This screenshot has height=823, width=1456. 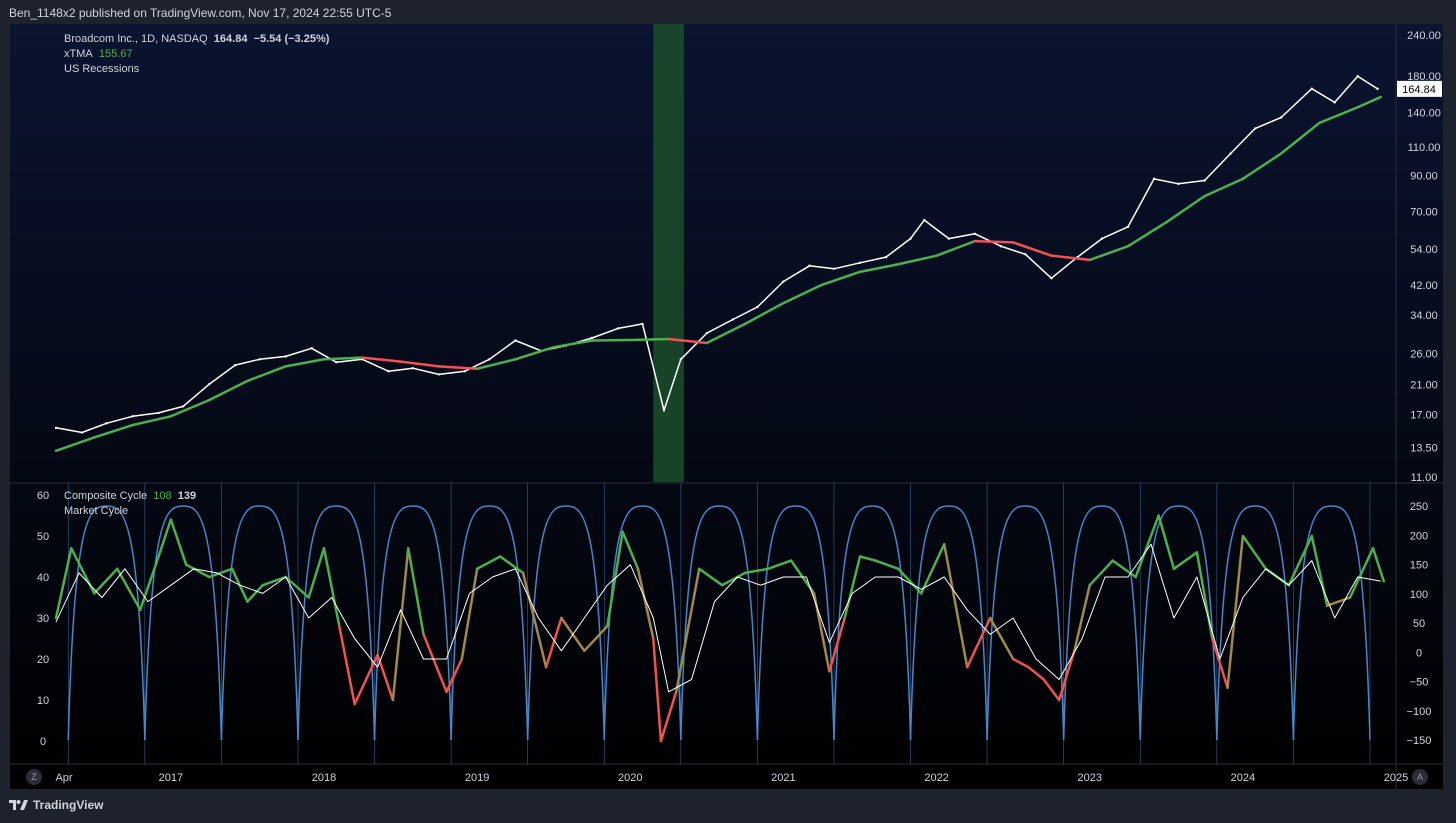 What do you see at coordinates (477, 778) in the screenshot?
I see `time-tick-2019: 2019` at bounding box center [477, 778].